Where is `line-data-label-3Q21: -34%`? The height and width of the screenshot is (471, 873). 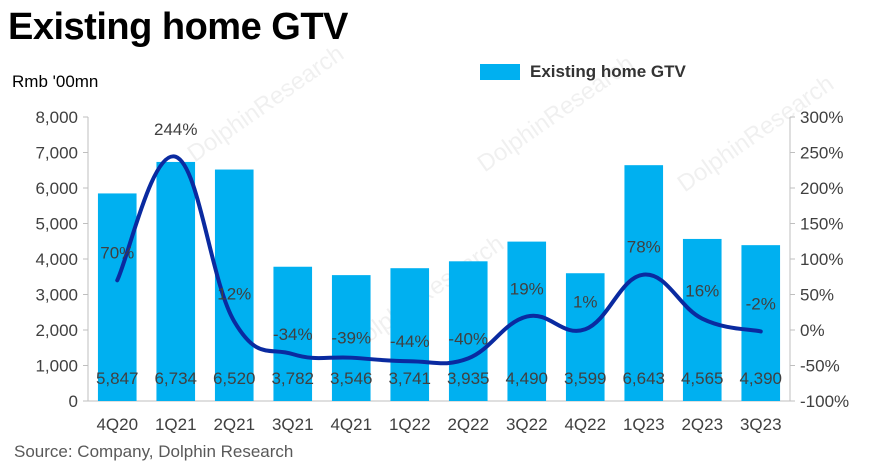
line-data-label-3Q21: -34% is located at coordinates (293, 334).